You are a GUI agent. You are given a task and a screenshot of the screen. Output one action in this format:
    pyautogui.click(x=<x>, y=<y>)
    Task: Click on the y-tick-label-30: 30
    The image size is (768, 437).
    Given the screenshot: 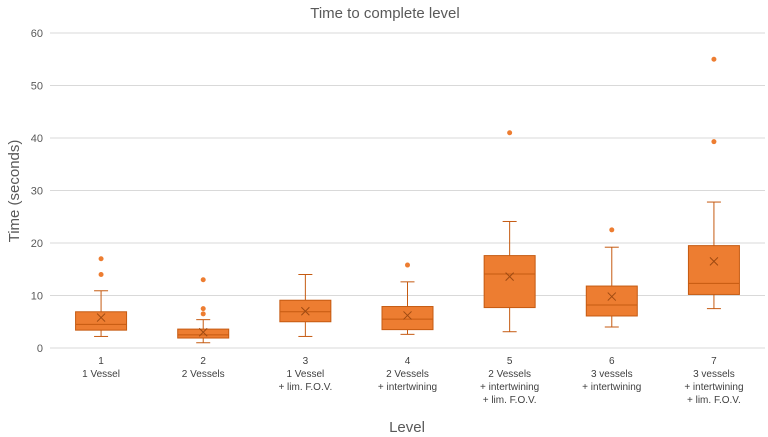 What is the action you would take?
    pyautogui.click(x=37, y=192)
    